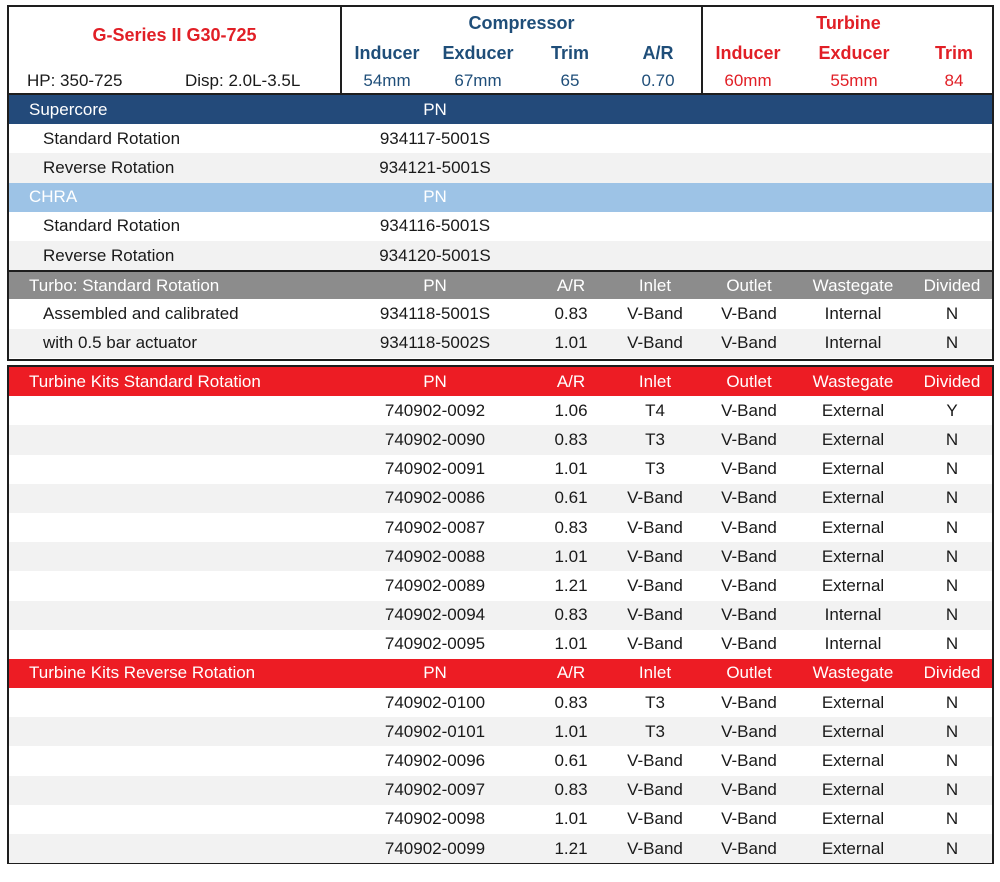 The image size is (1000, 882). Describe the element at coordinates (435, 469) in the screenshot. I see `part-number: 740902-0091` at that location.